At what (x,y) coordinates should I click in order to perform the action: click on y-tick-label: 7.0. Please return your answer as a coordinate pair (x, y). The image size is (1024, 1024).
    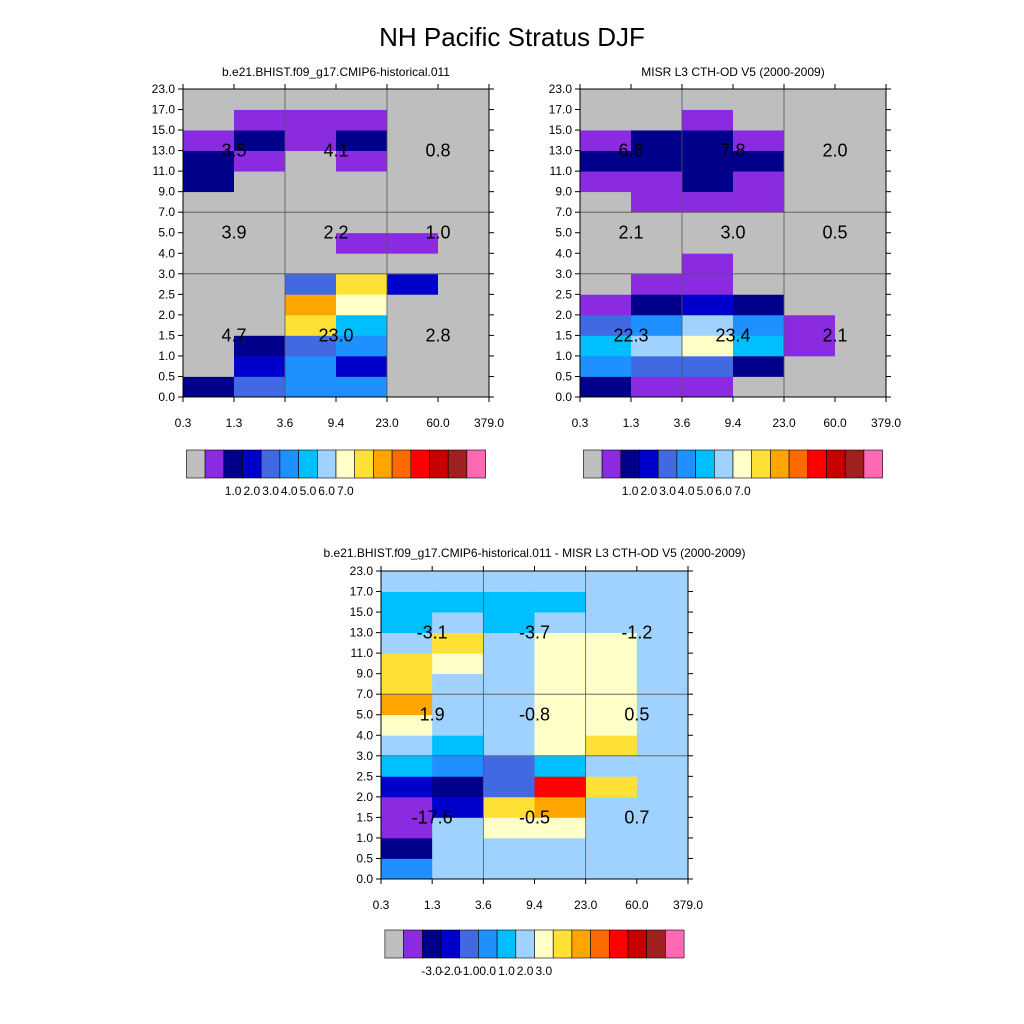
    Looking at the image, I should click on (563, 212).